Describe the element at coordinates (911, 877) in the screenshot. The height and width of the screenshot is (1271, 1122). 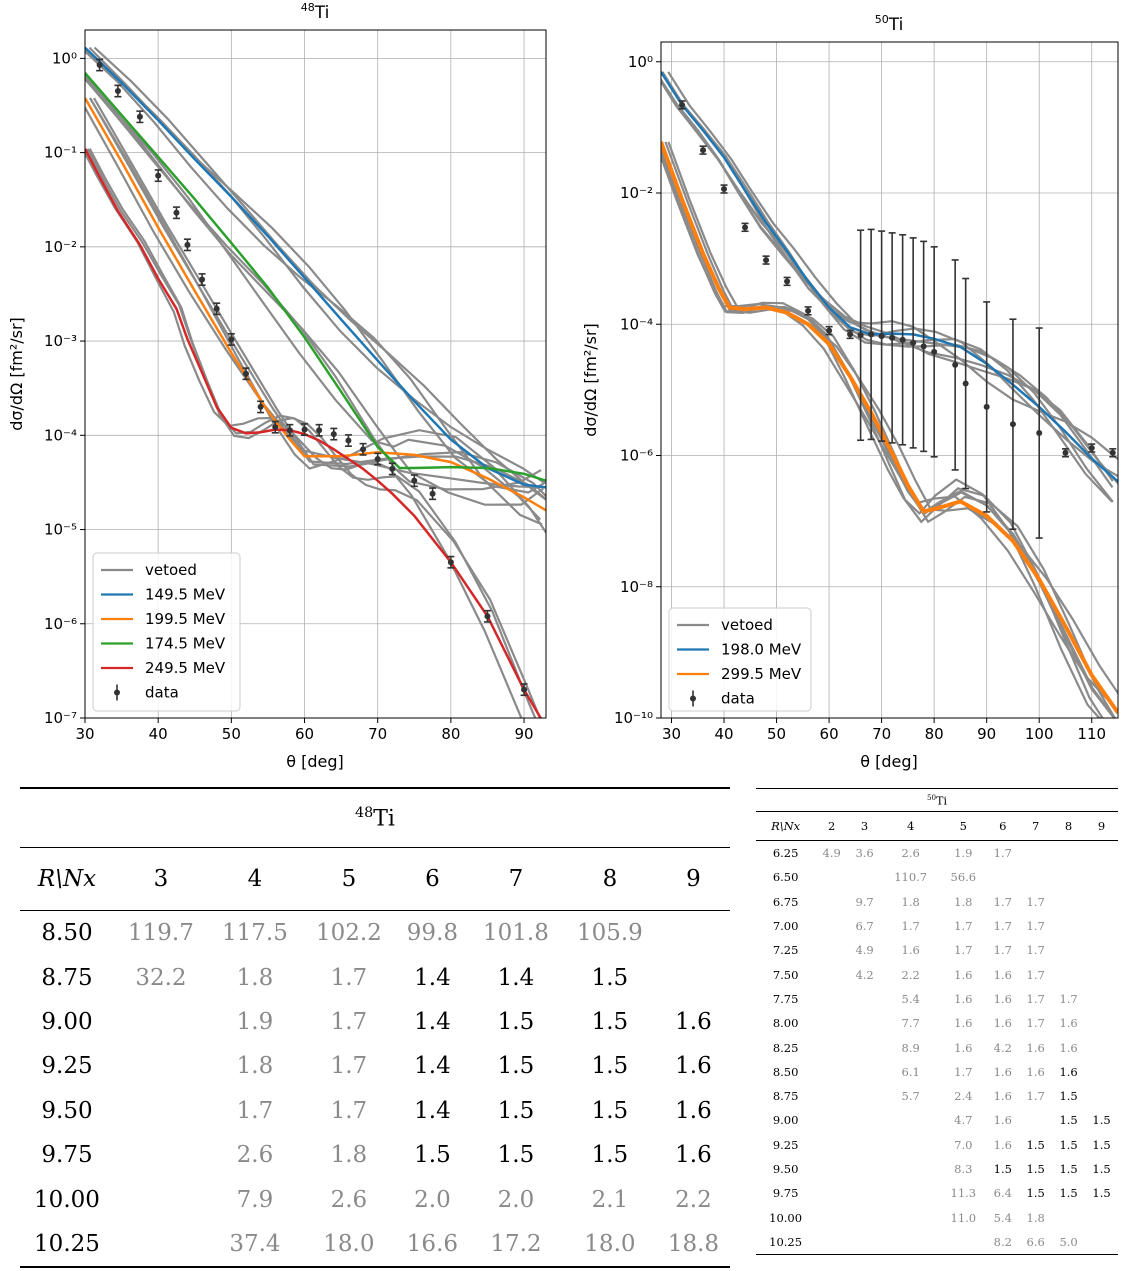
I see `table-cell: 110.7` at that location.